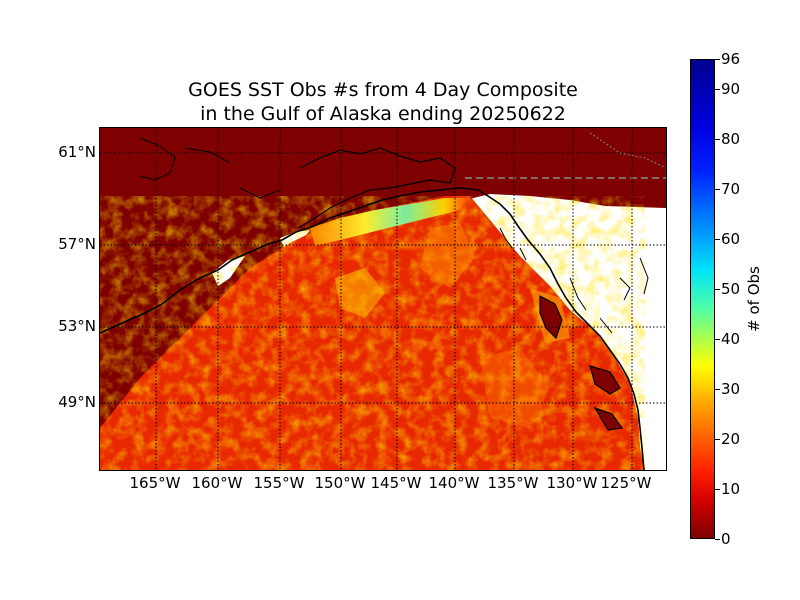 Image resolution: width=800 pixels, height=600 pixels. I want to click on colorbar-tick-label: 40, so click(731, 339).